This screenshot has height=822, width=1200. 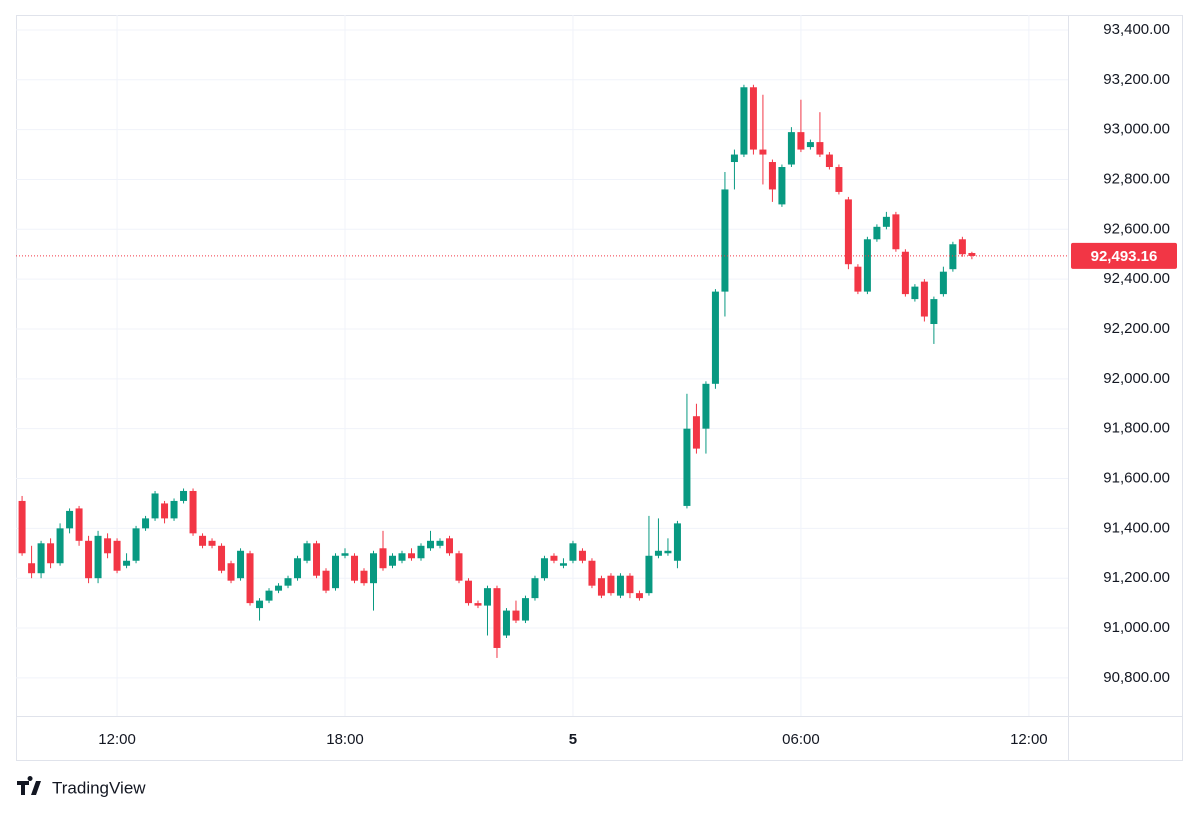 I want to click on y-tick-label: 92,000.00, so click(x=1136, y=378).